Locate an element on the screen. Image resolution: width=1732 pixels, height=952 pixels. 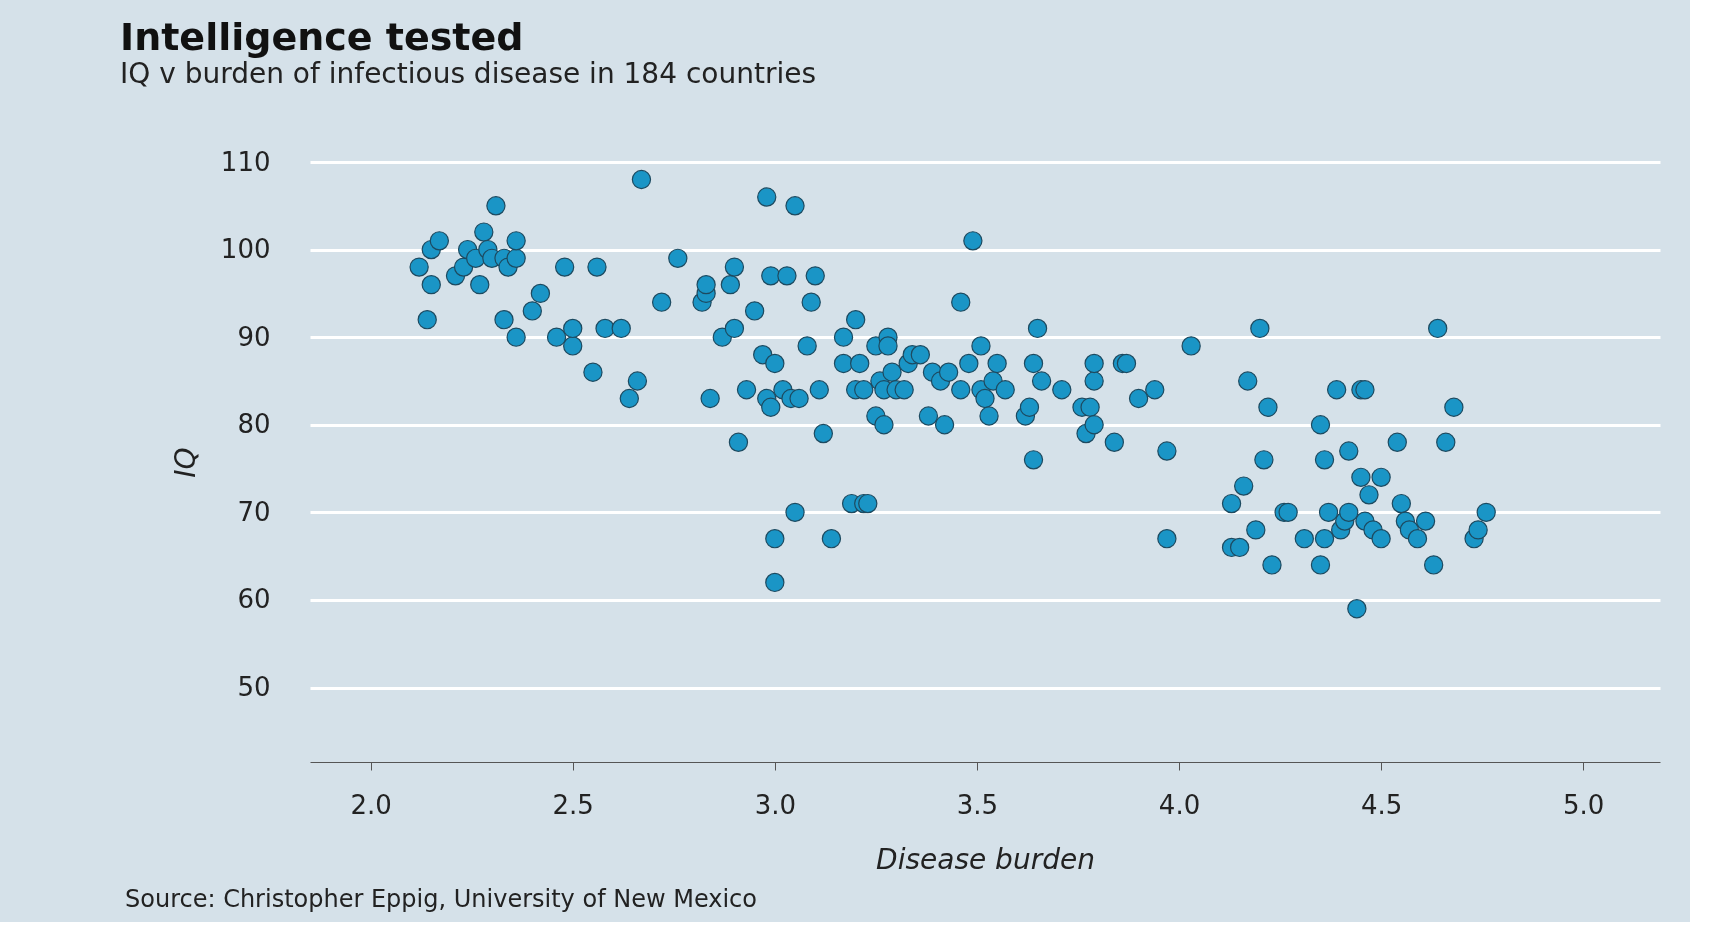
x-tick-label: 4.5 is located at coordinates (1381, 804).